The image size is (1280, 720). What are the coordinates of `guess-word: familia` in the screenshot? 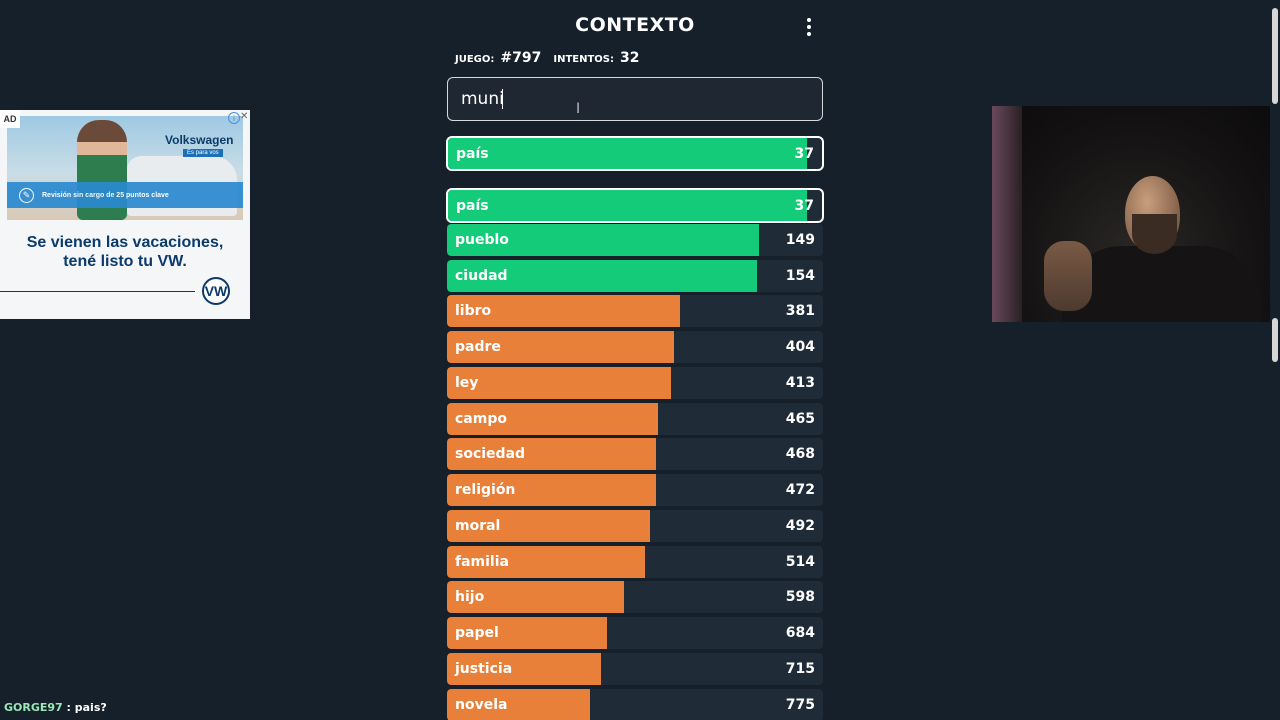 It's located at (482, 562).